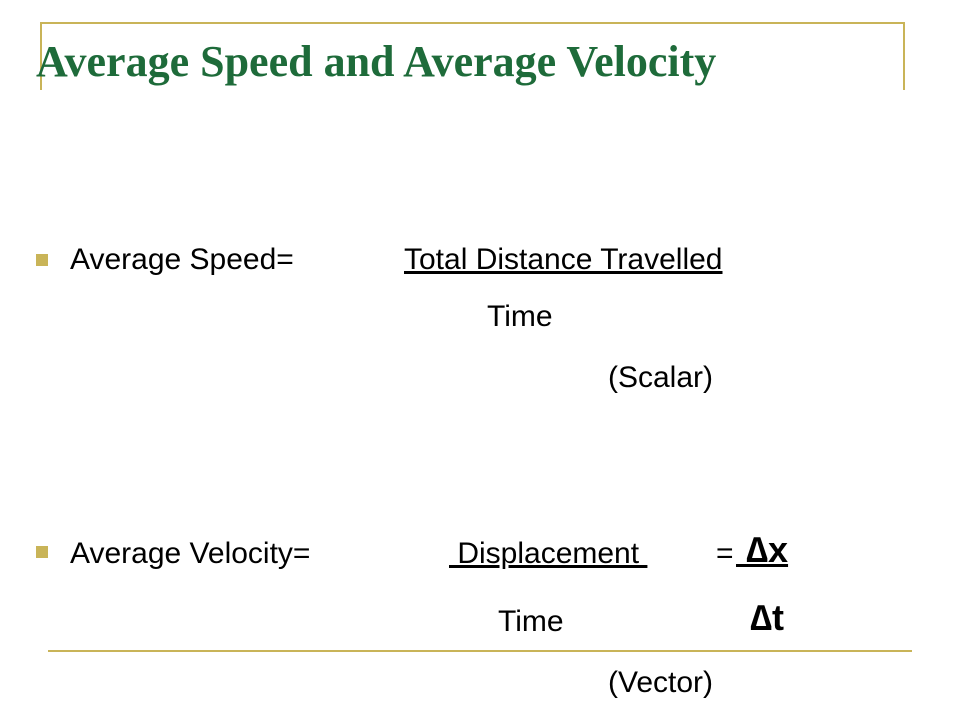 Image resolution: width=960 pixels, height=720 pixels. What do you see at coordinates (42, 552) in the screenshot?
I see `bullet-square-velocity` at bounding box center [42, 552].